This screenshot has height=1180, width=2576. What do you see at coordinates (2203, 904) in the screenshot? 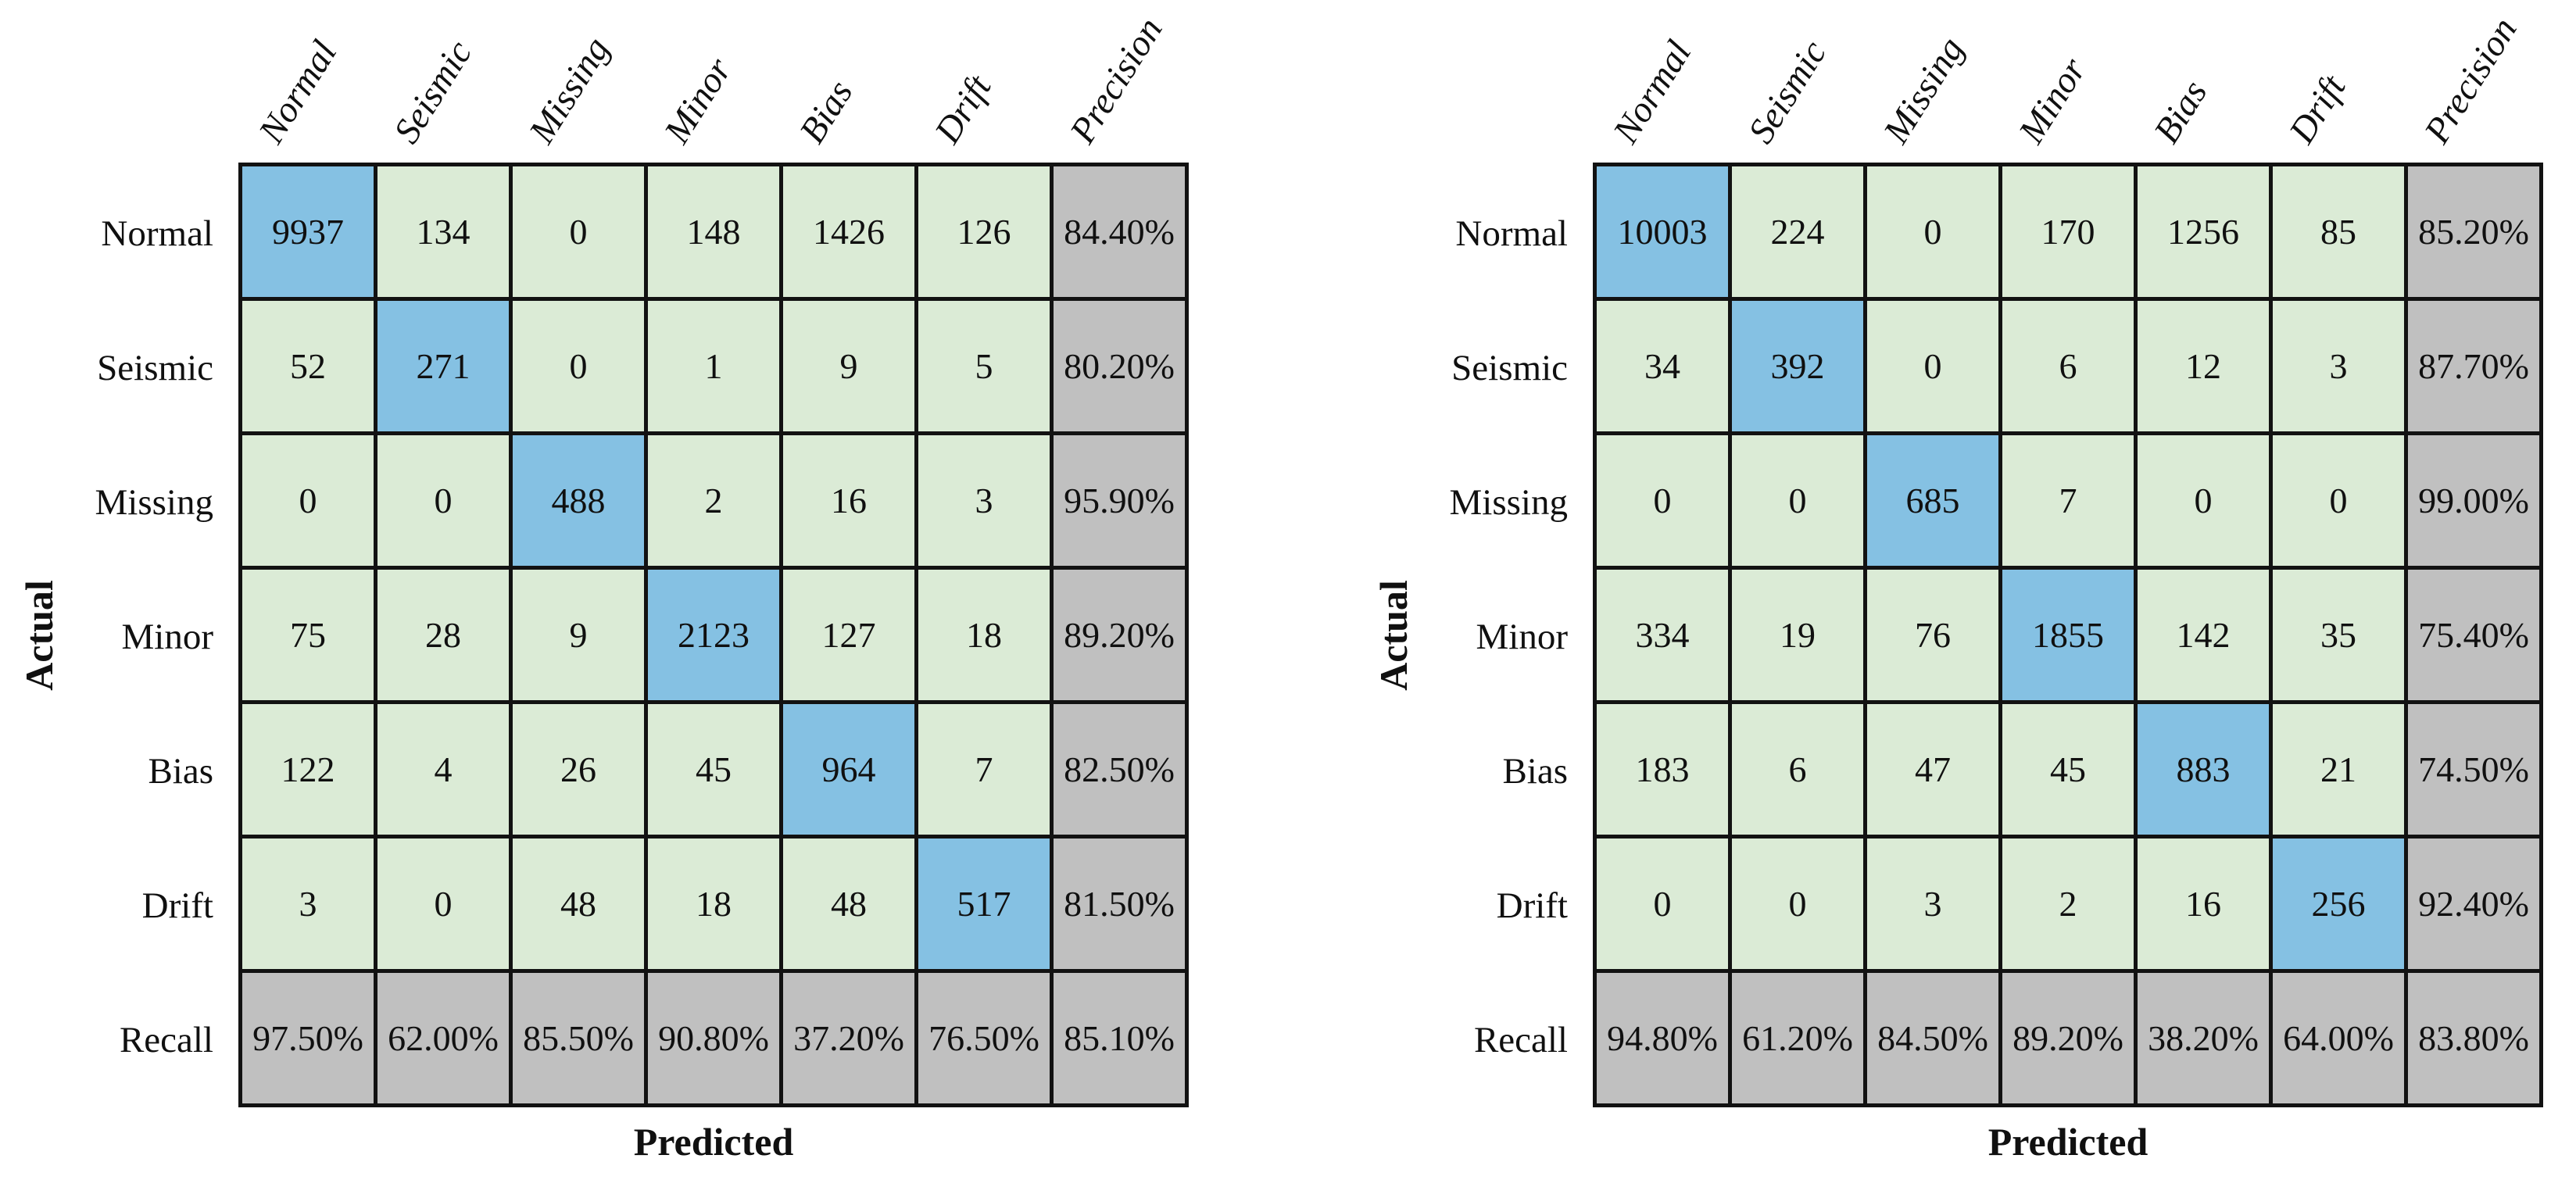
I see `cell-r5-c4: 16` at bounding box center [2203, 904].